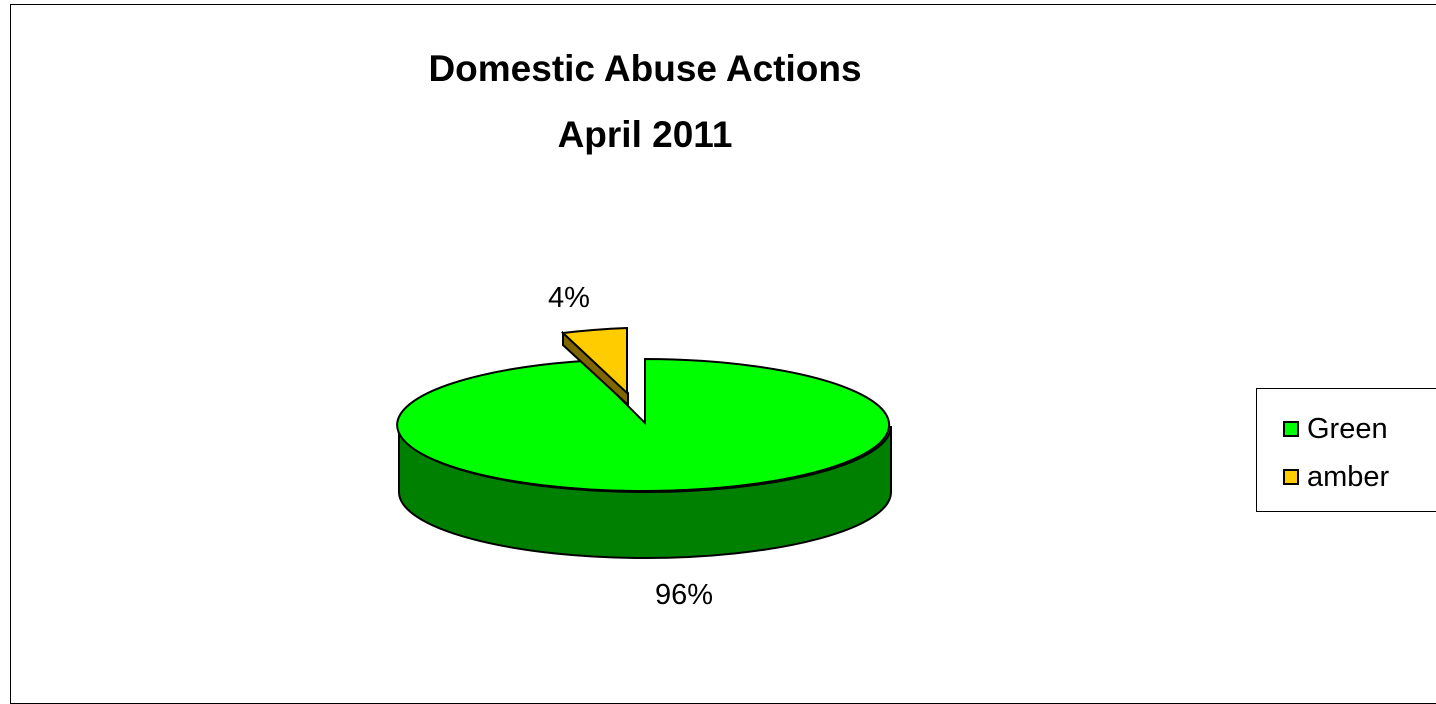 The height and width of the screenshot is (704, 1436). I want to click on legend-item-amber: amber, so click(1336, 477).